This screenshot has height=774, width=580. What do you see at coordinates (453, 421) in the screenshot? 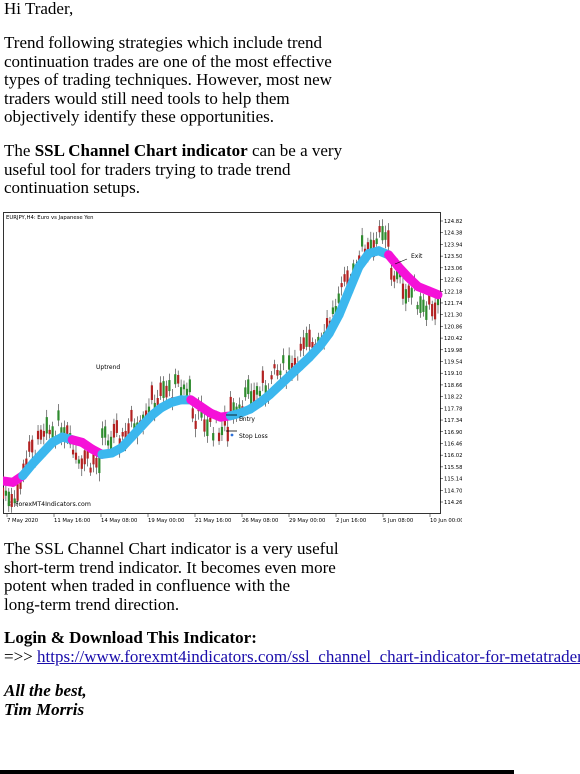
I see `y-tick-label: 117.340` at bounding box center [453, 421].